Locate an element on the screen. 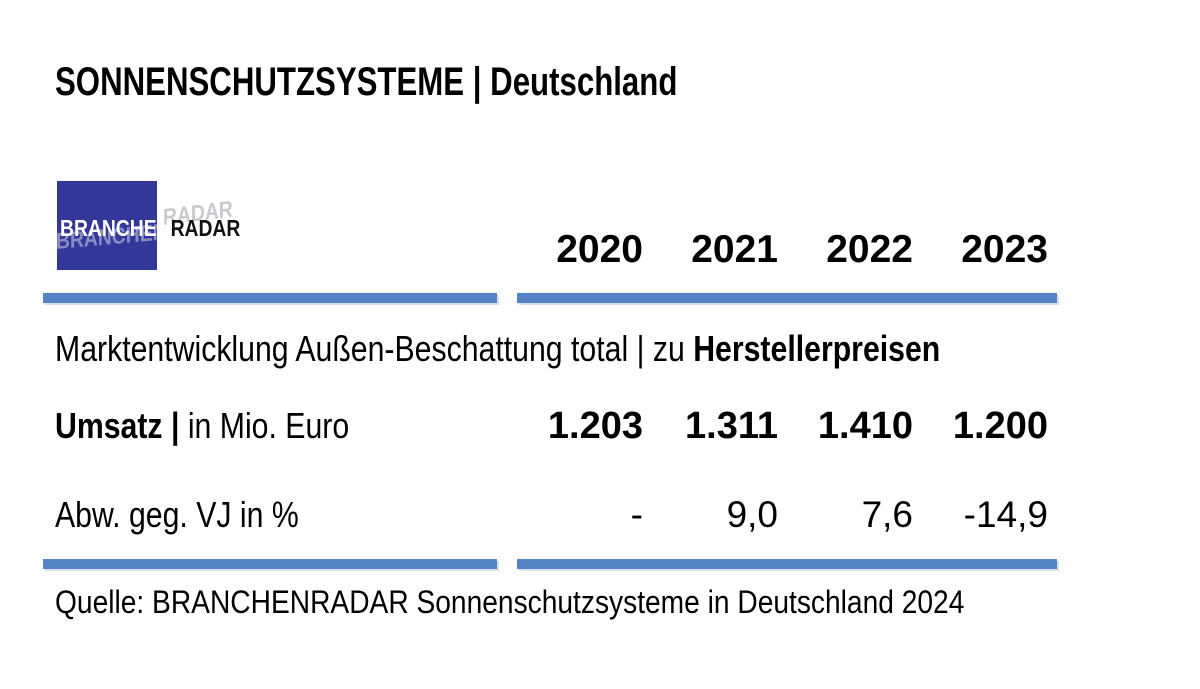  section-label-bold: Herstellerpreisen is located at coordinates (817, 348).